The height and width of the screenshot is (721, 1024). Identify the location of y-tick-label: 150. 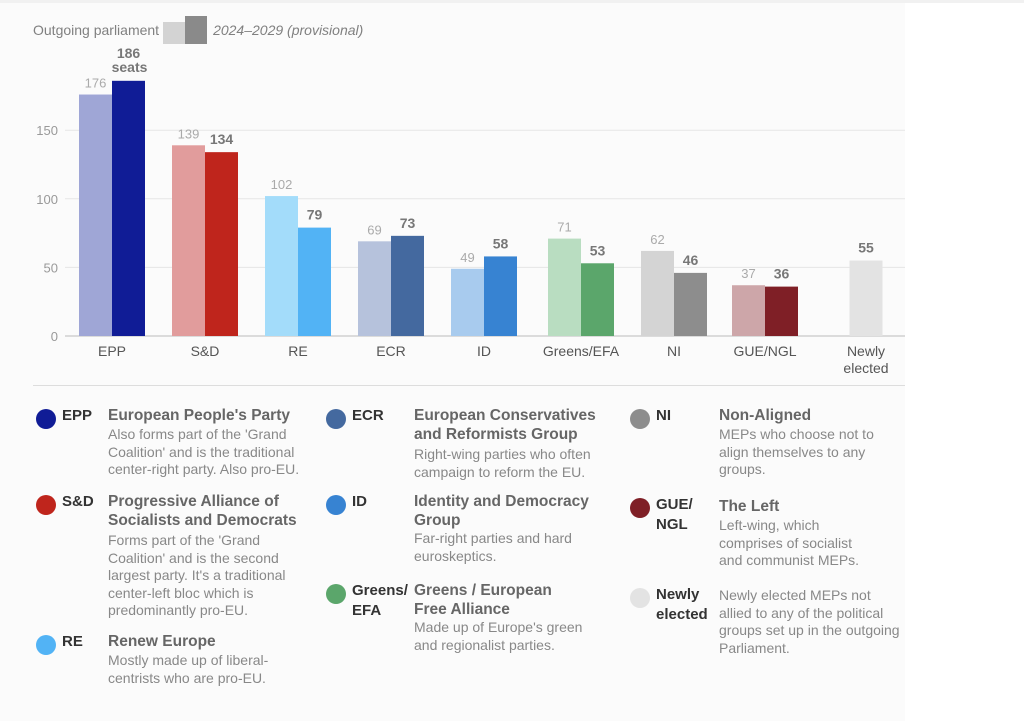
(47, 130).